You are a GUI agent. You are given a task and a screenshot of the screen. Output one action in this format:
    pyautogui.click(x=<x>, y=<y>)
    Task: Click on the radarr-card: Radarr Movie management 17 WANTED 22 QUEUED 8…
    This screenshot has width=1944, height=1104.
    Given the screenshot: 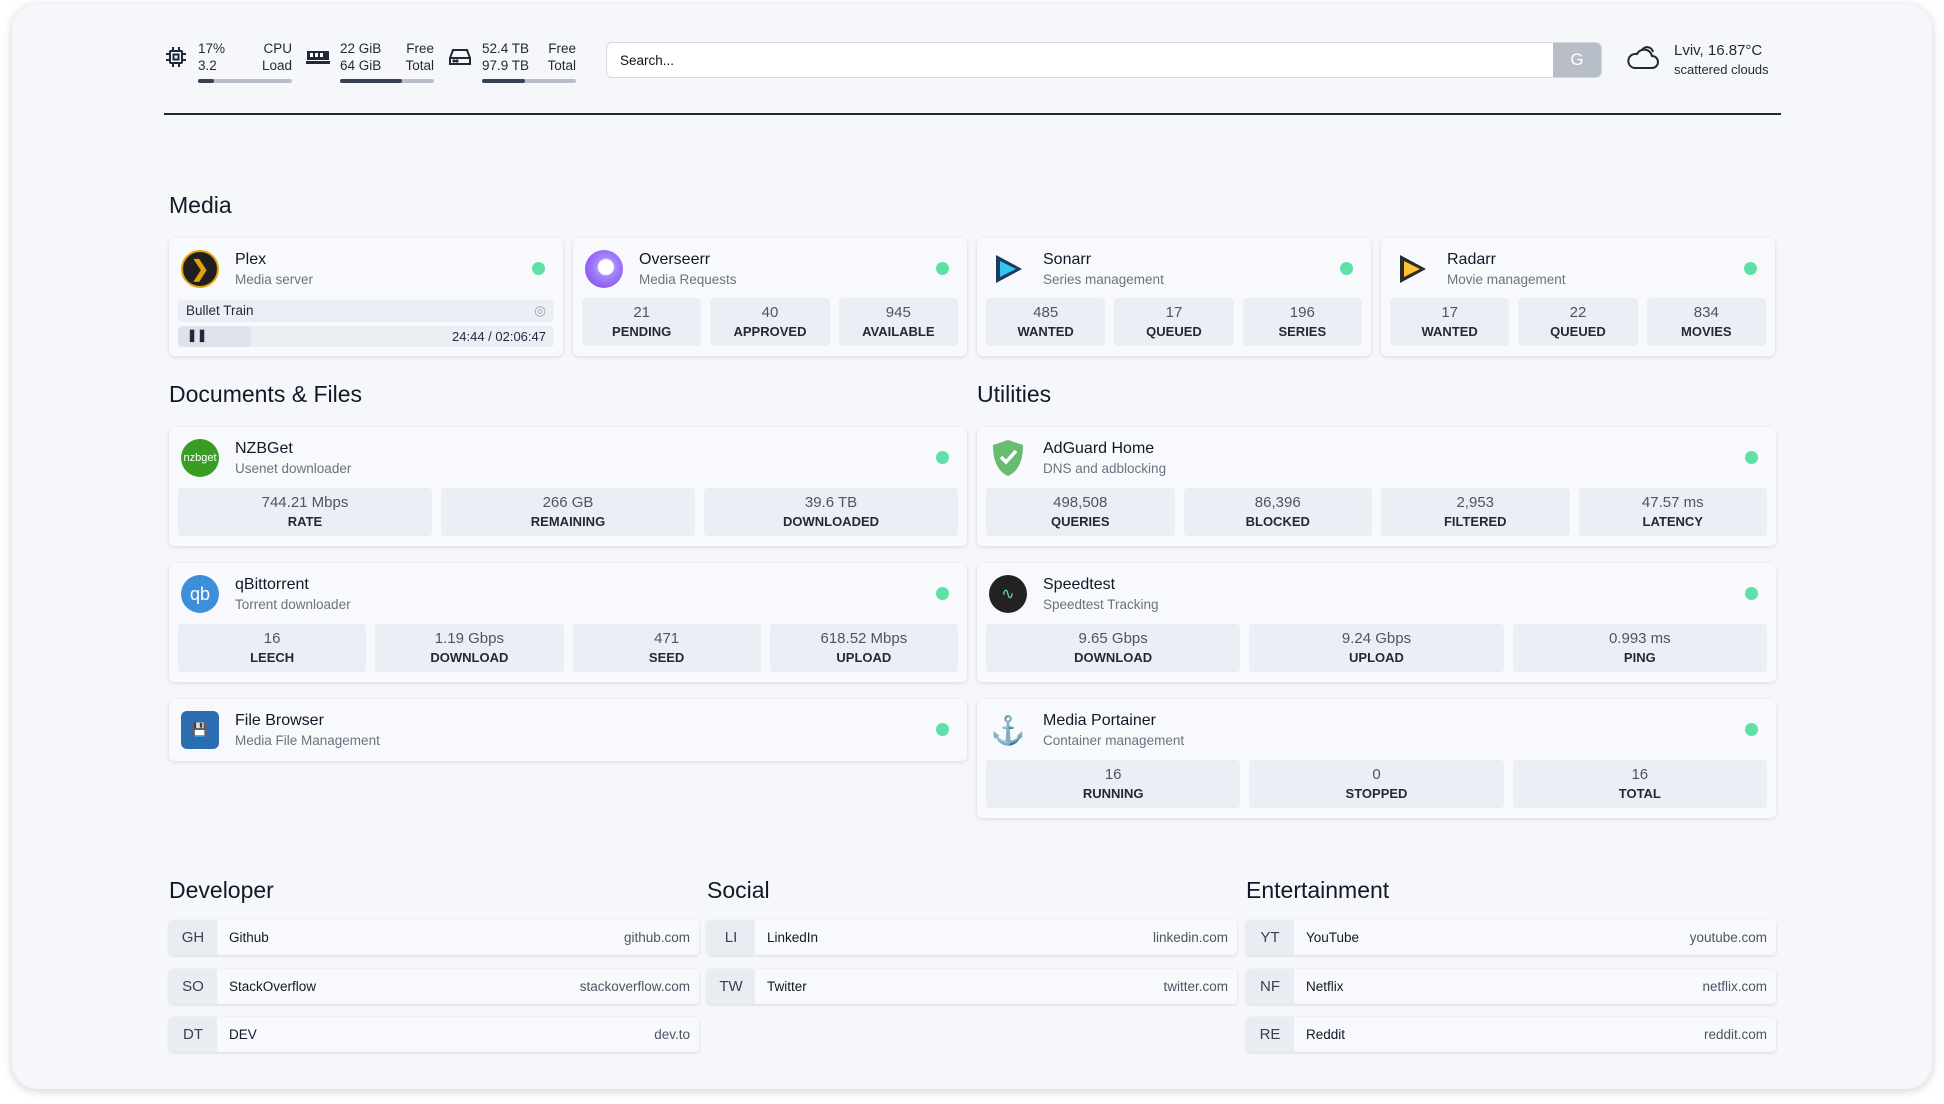 What is the action you would take?
    pyautogui.click(x=1578, y=297)
    